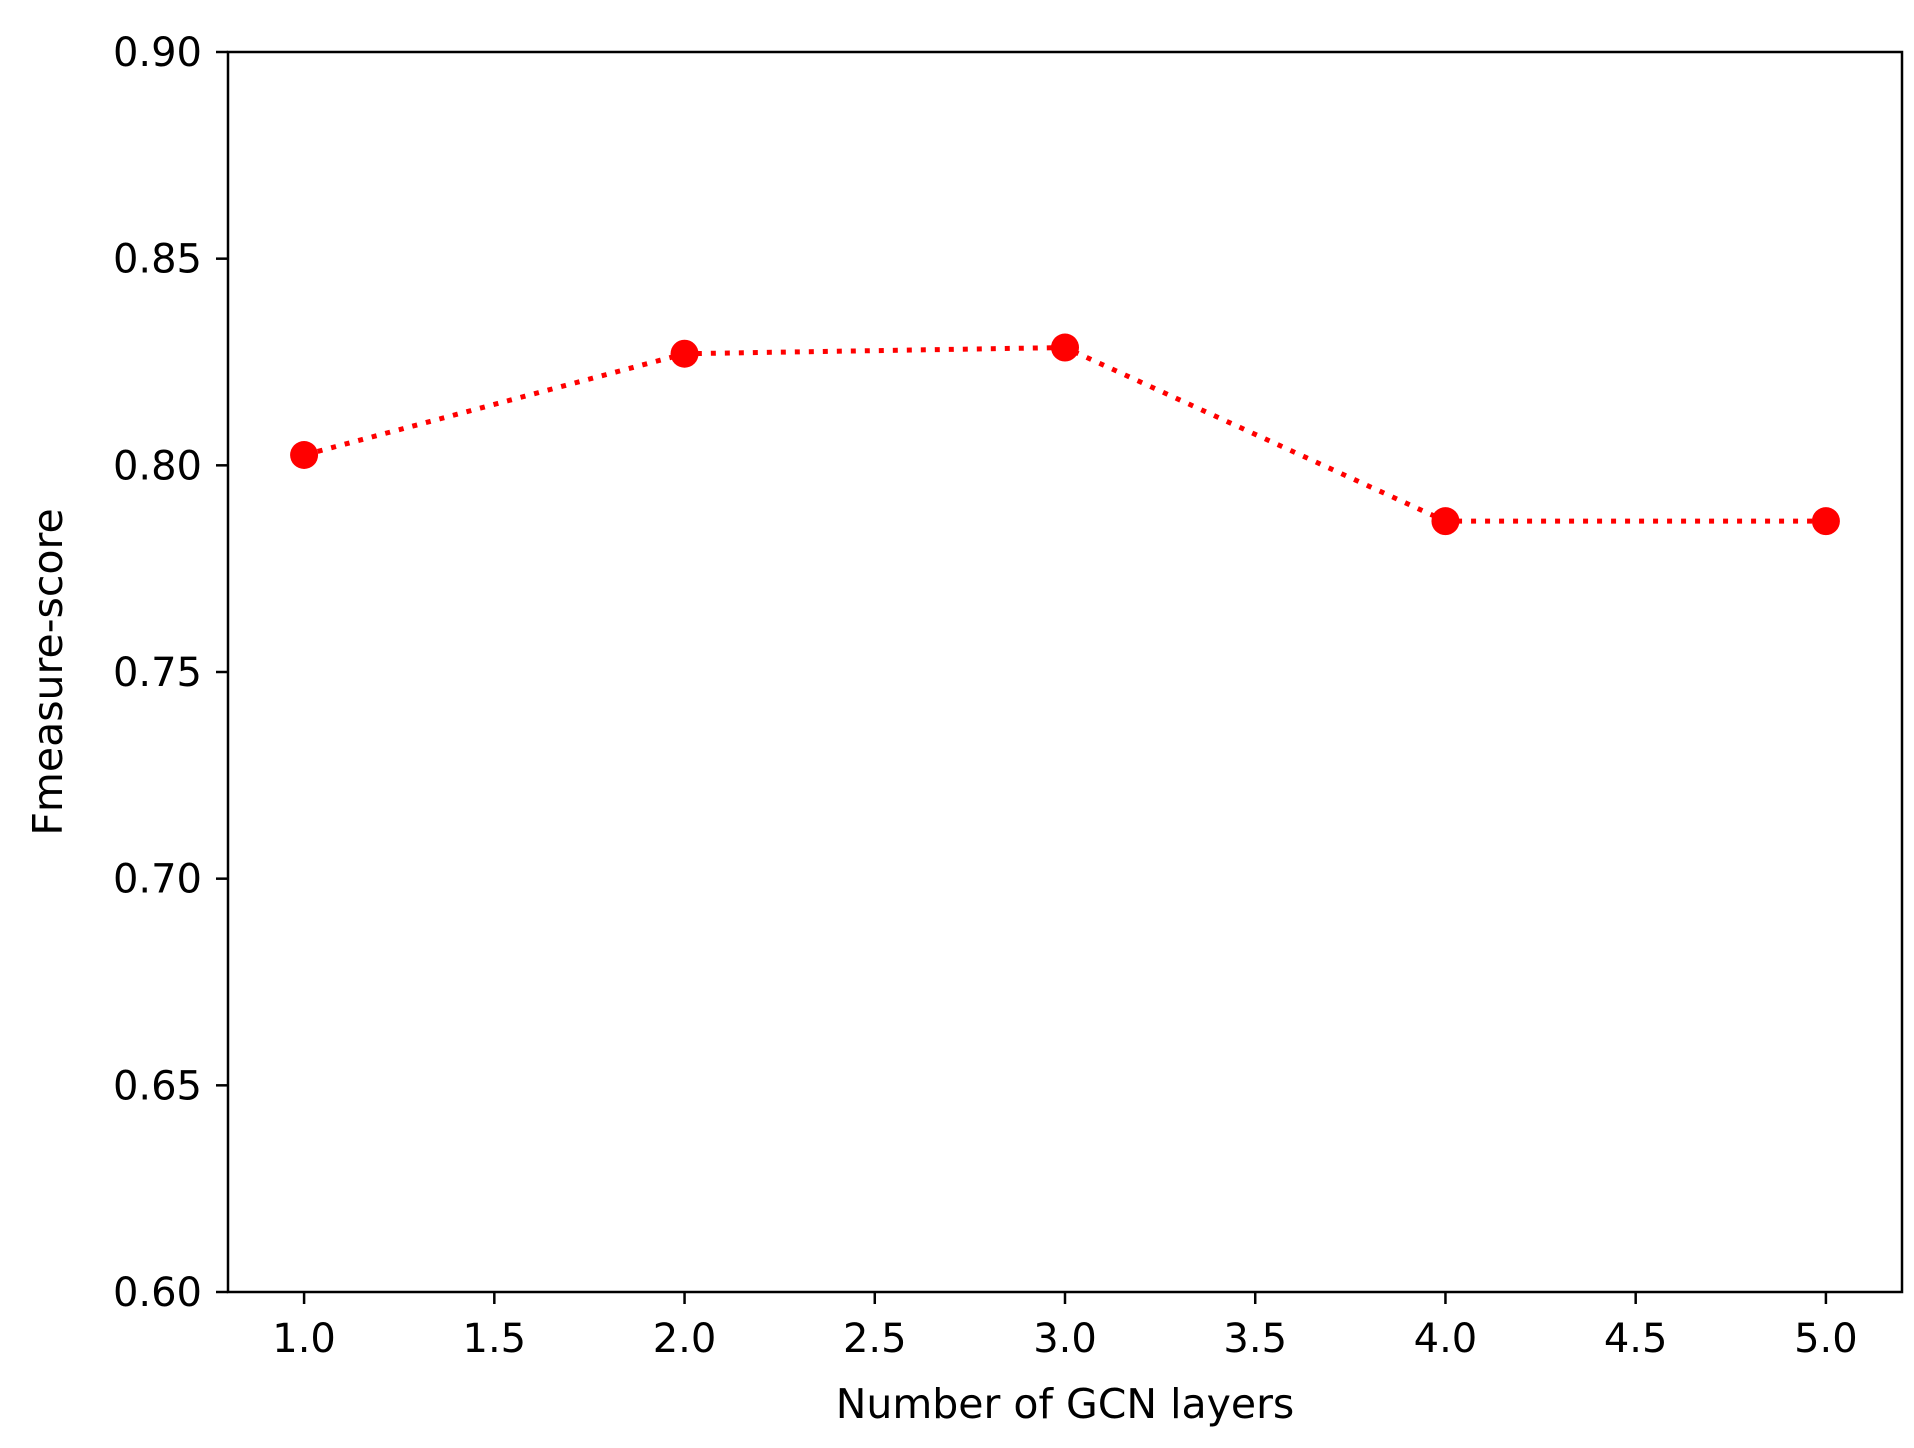 Image resolution: width=1914 pixels, height=1448 pixels. I want to click on x-tick-label: 5.0, so click(1826, 1339).